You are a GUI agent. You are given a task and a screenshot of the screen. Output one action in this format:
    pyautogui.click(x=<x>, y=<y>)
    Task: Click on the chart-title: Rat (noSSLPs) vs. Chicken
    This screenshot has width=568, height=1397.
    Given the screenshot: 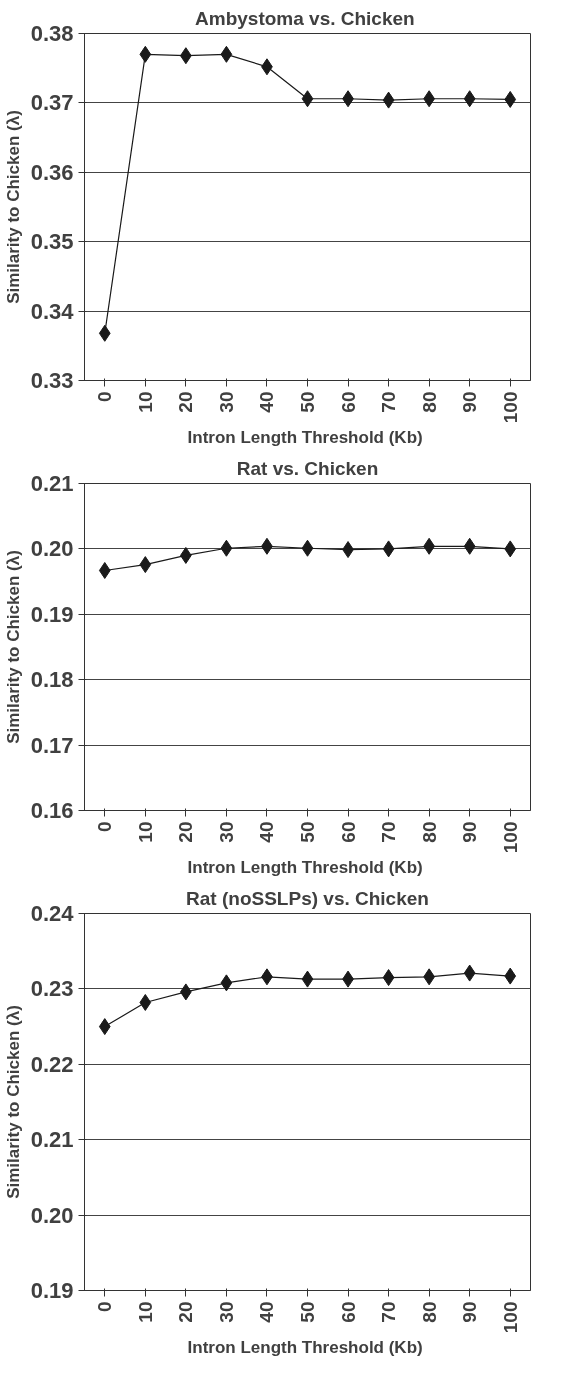 What is the action you would take?
    pyautogui.click(x=307, y=898)
    